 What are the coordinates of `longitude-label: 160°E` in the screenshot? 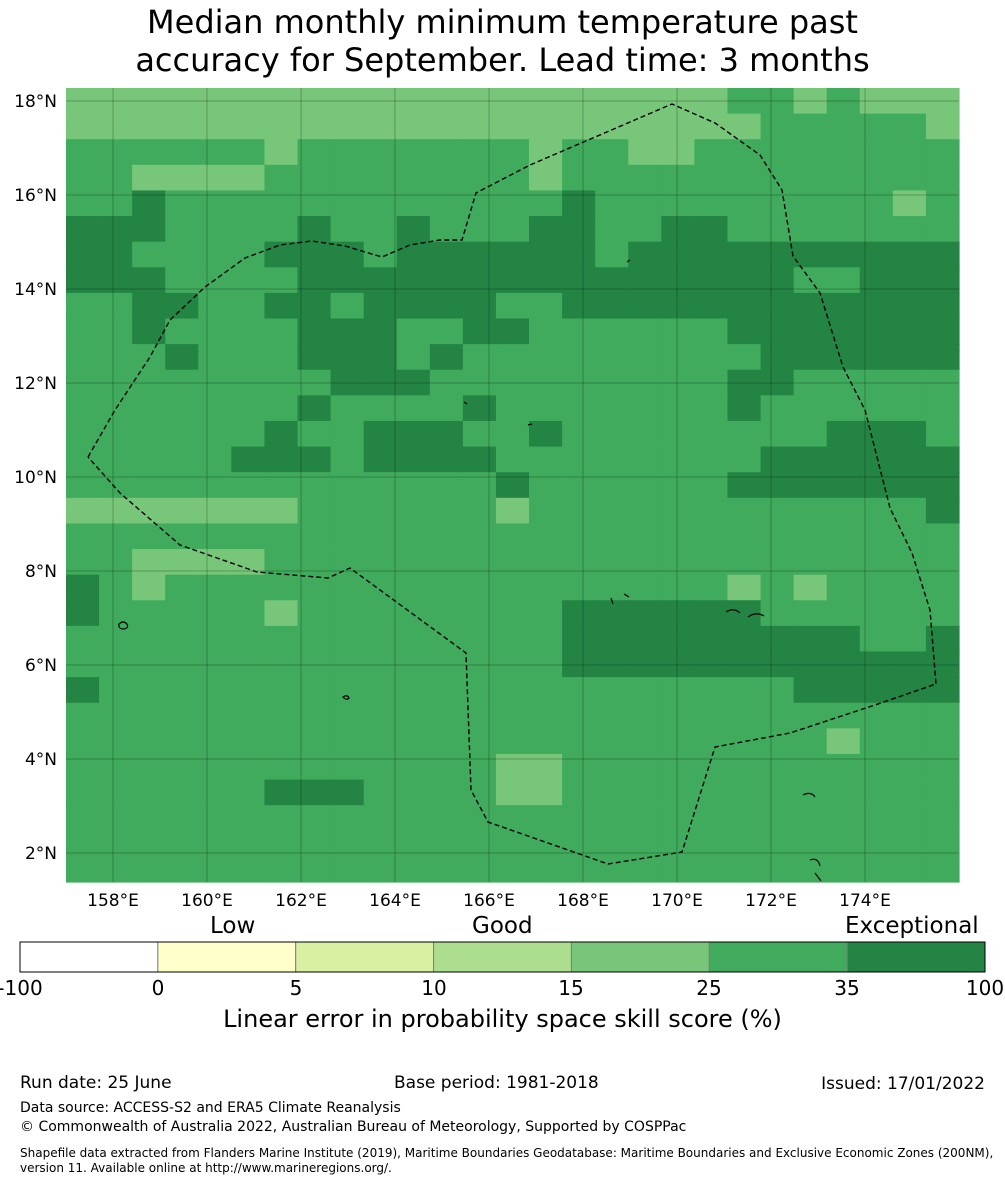 It's located at (207, 901).